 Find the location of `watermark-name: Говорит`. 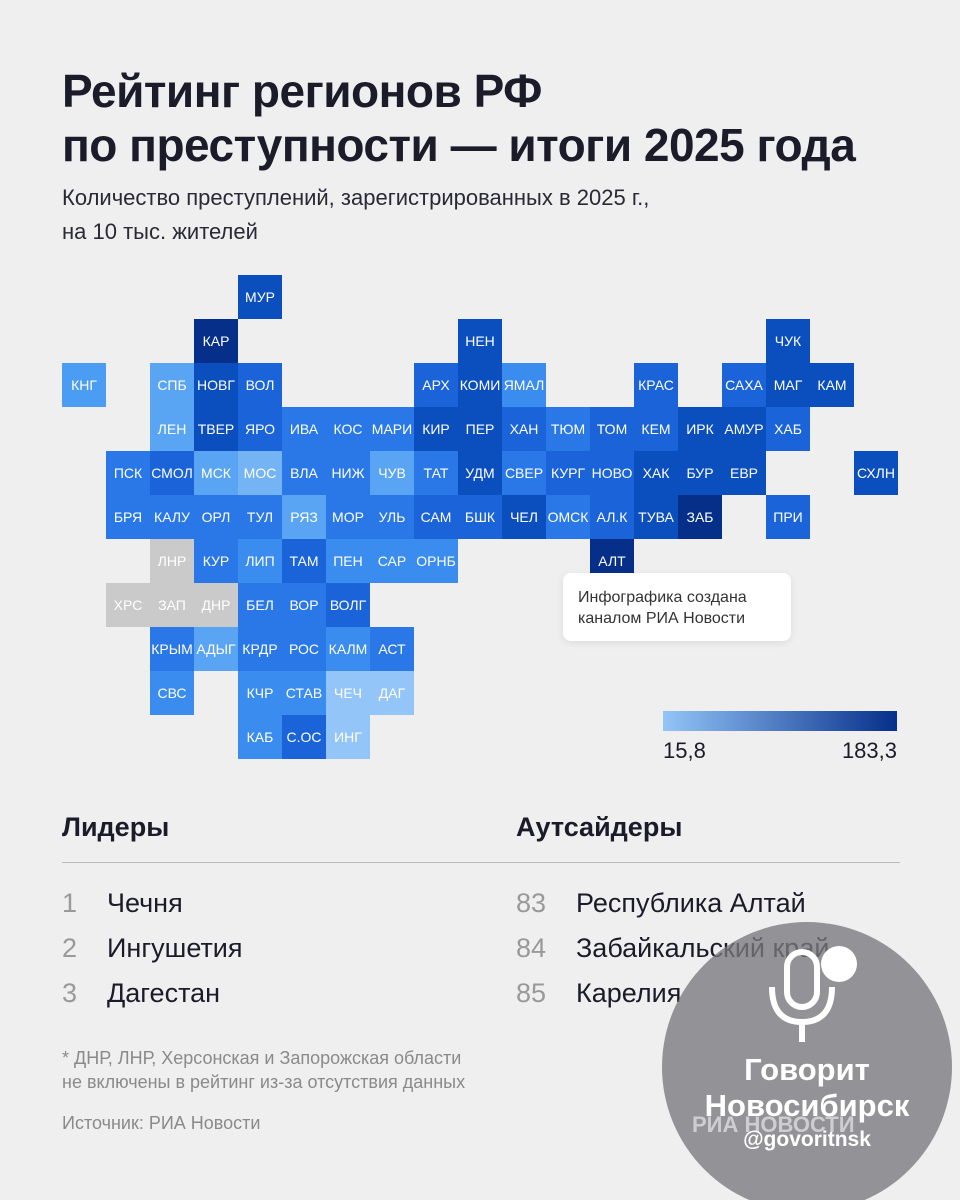

watermark-name: Говорит is located at coordinates (807, 1069).